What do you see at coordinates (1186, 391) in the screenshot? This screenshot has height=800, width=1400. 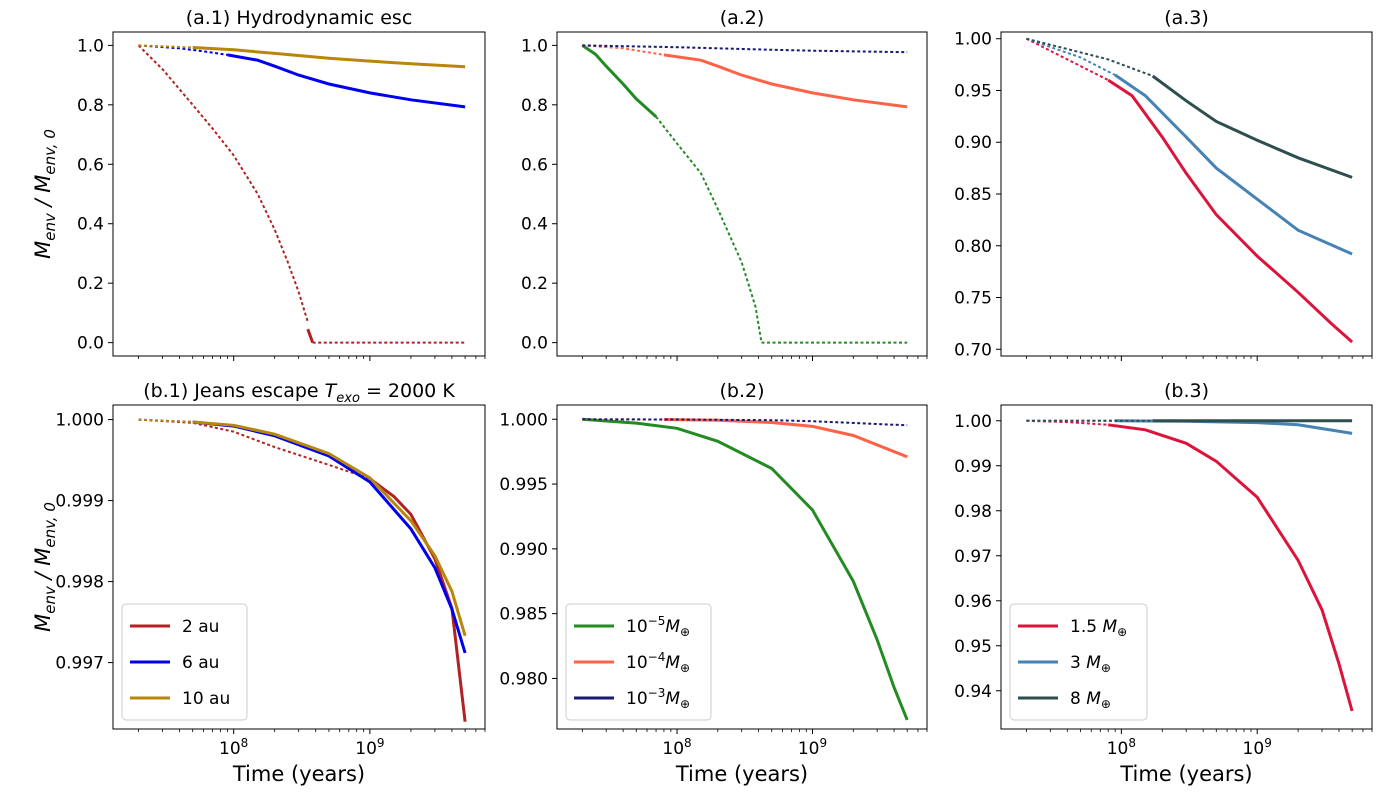 I see `title-b3: (b.3)` at bounding box center [1186, 391].